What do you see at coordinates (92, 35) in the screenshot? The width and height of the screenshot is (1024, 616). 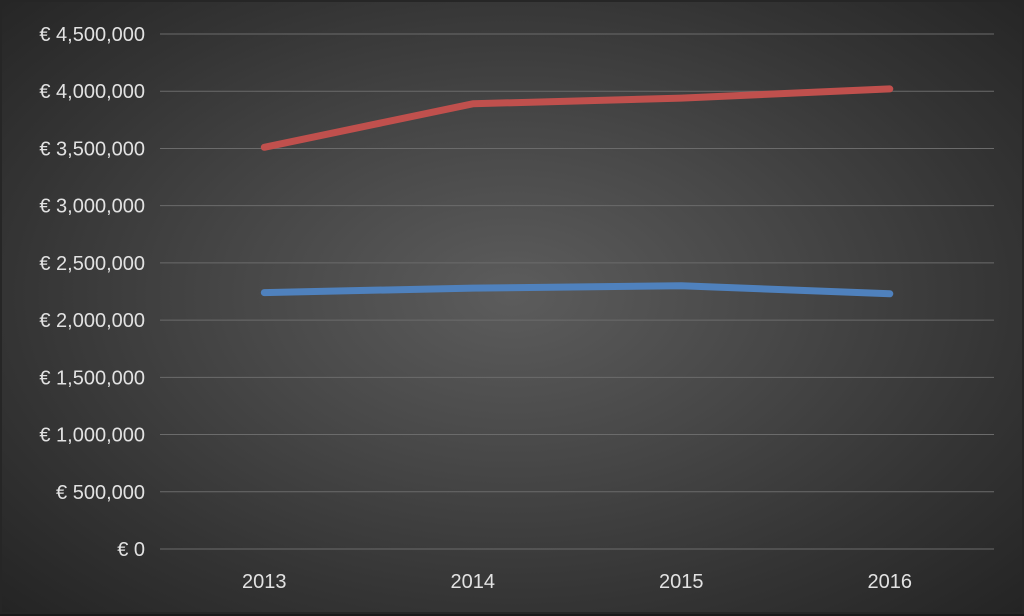 I see `y-tick-label: € 4,500,000` at bounding box center [92, 35].